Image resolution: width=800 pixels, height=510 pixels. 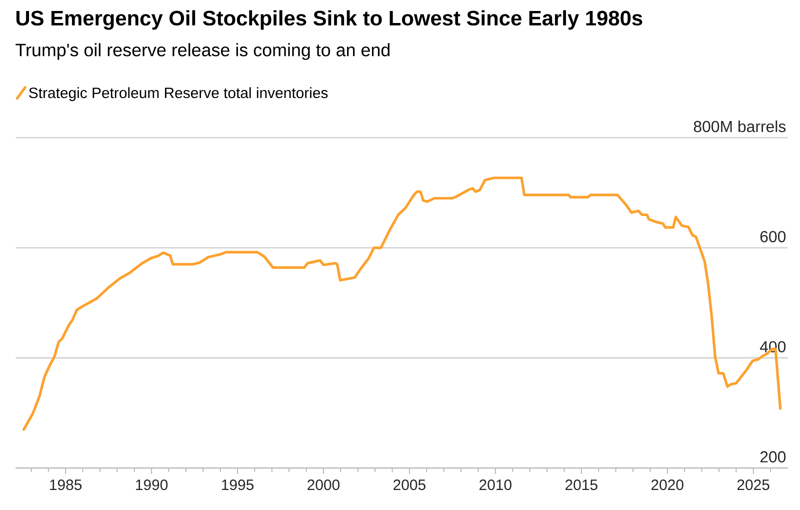 What do you see at coordinates (410, 485) in the screenshot?
I see `x-tick-label: 2005` at bounding box center [410, 485].